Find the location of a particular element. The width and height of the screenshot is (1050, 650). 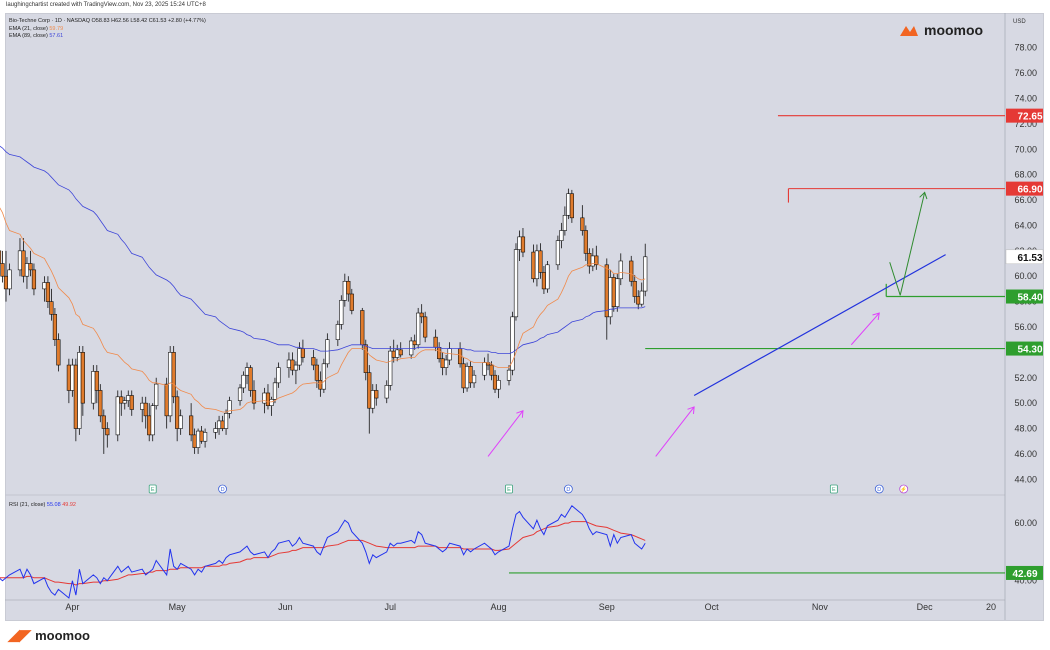

event-marker-letter: D is located at coordinates (223, 490).